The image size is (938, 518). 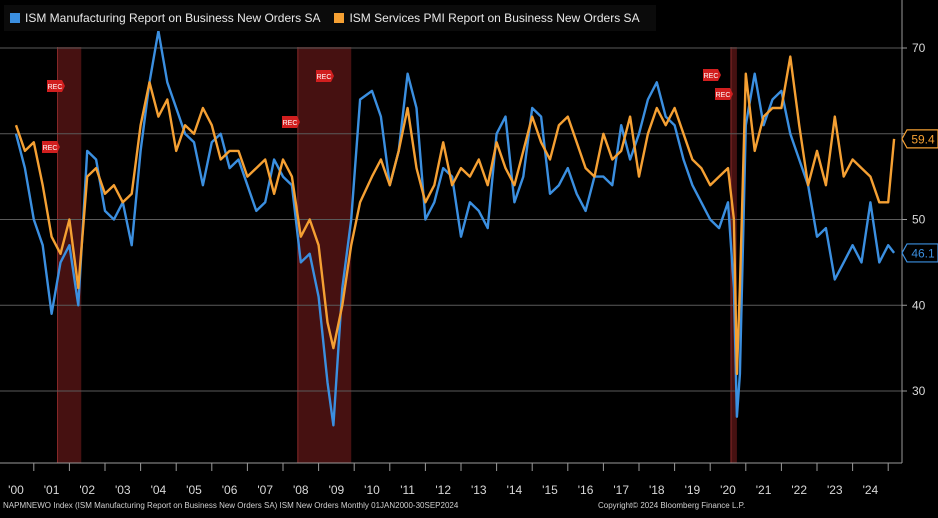 What do you see at coordinates (919, 196) in the screenshot?
I see `last-value-badges: 46.1 59.4` at bounding box center [919, 196].